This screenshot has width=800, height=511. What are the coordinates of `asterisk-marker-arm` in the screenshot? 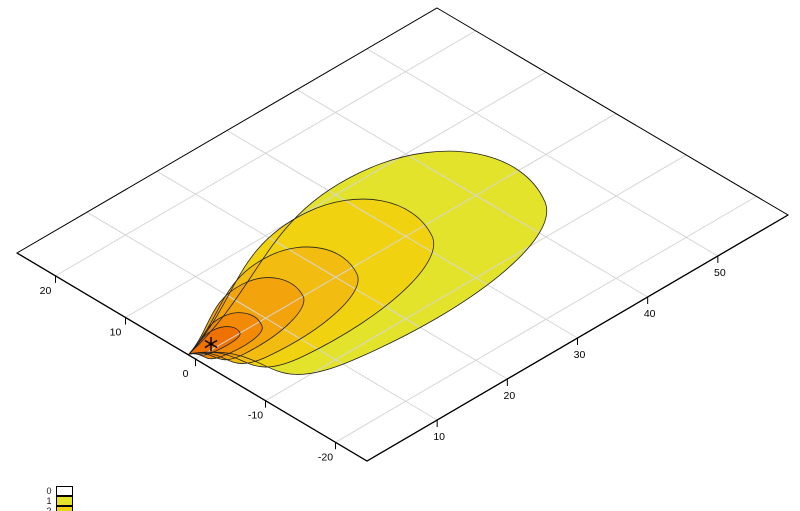 It's located at (211, 344).